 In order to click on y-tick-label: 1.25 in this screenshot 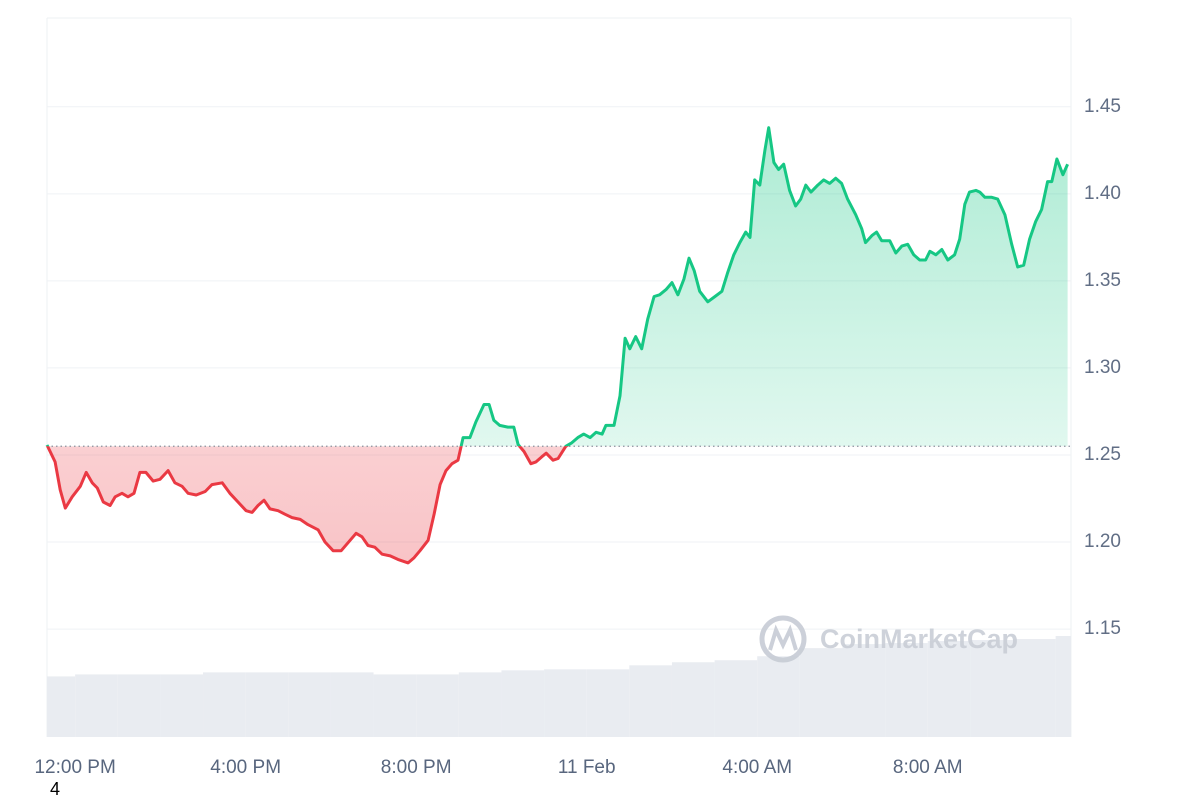, I will do `click(1102, 454)`.